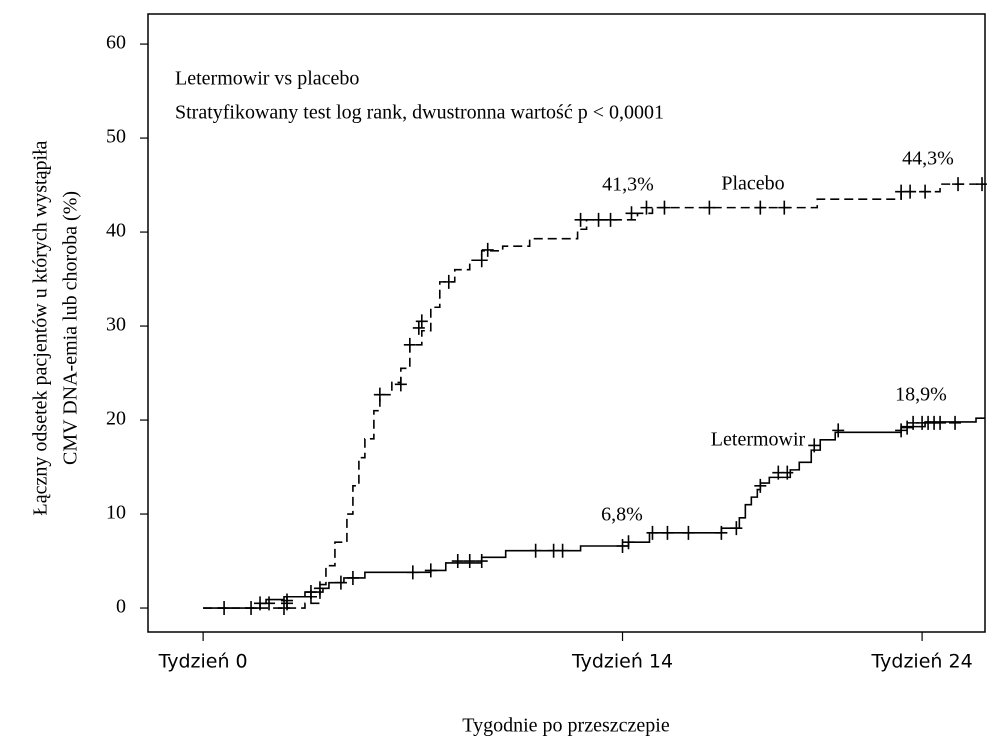  What do you see at coordinates (628, 185) in the screenshot?
I see `value-label: 41,3%` at bounding box center [628, 185].